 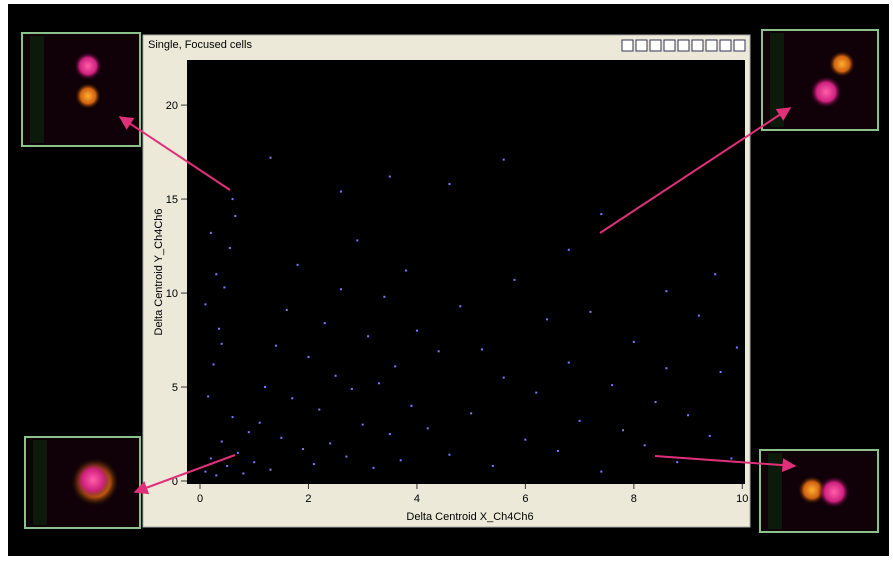 What do you see at coordinates (417, 499) in the screenshot?
I see `x-tick-label: 4` at bounding box center [417, 499].